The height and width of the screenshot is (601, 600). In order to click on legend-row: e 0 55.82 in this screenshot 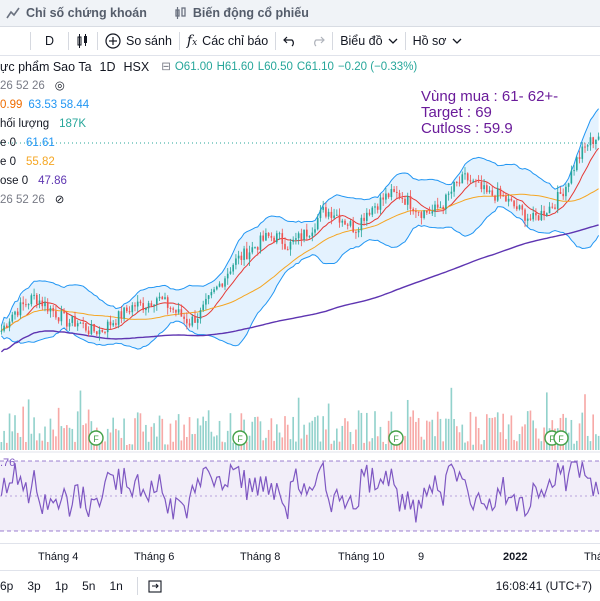, I will do `click(208, 162)`.